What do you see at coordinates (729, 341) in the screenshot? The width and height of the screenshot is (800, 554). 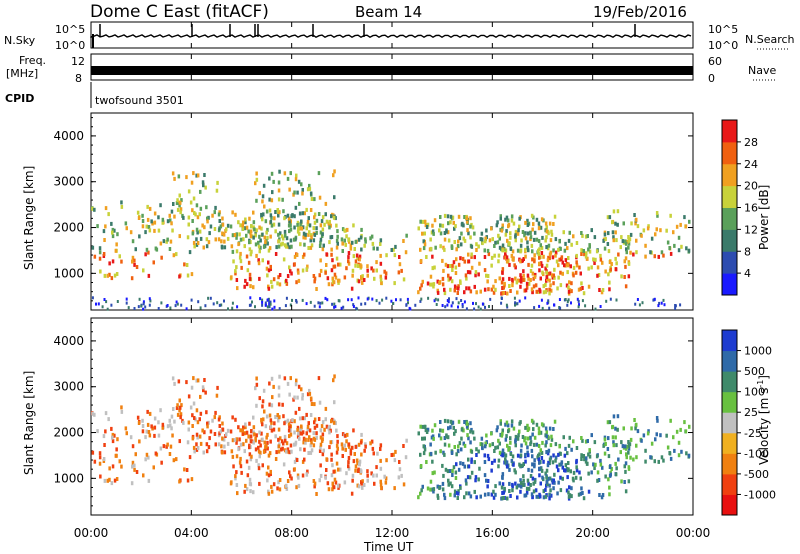 I see `colorbar-swatch` at bounding box center [729, 341].